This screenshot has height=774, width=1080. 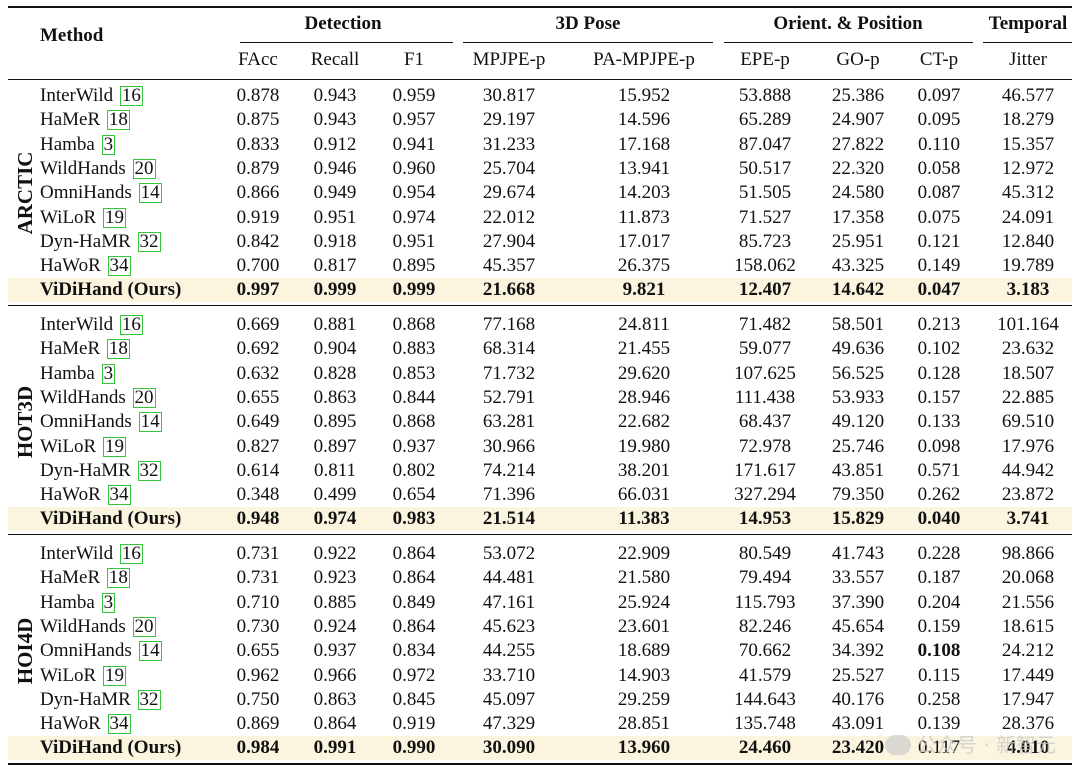 What do you see at coordinates (858, 266) in the screenshot?
I see `metric-cell: 43.325` at bounding box center [858, 266].